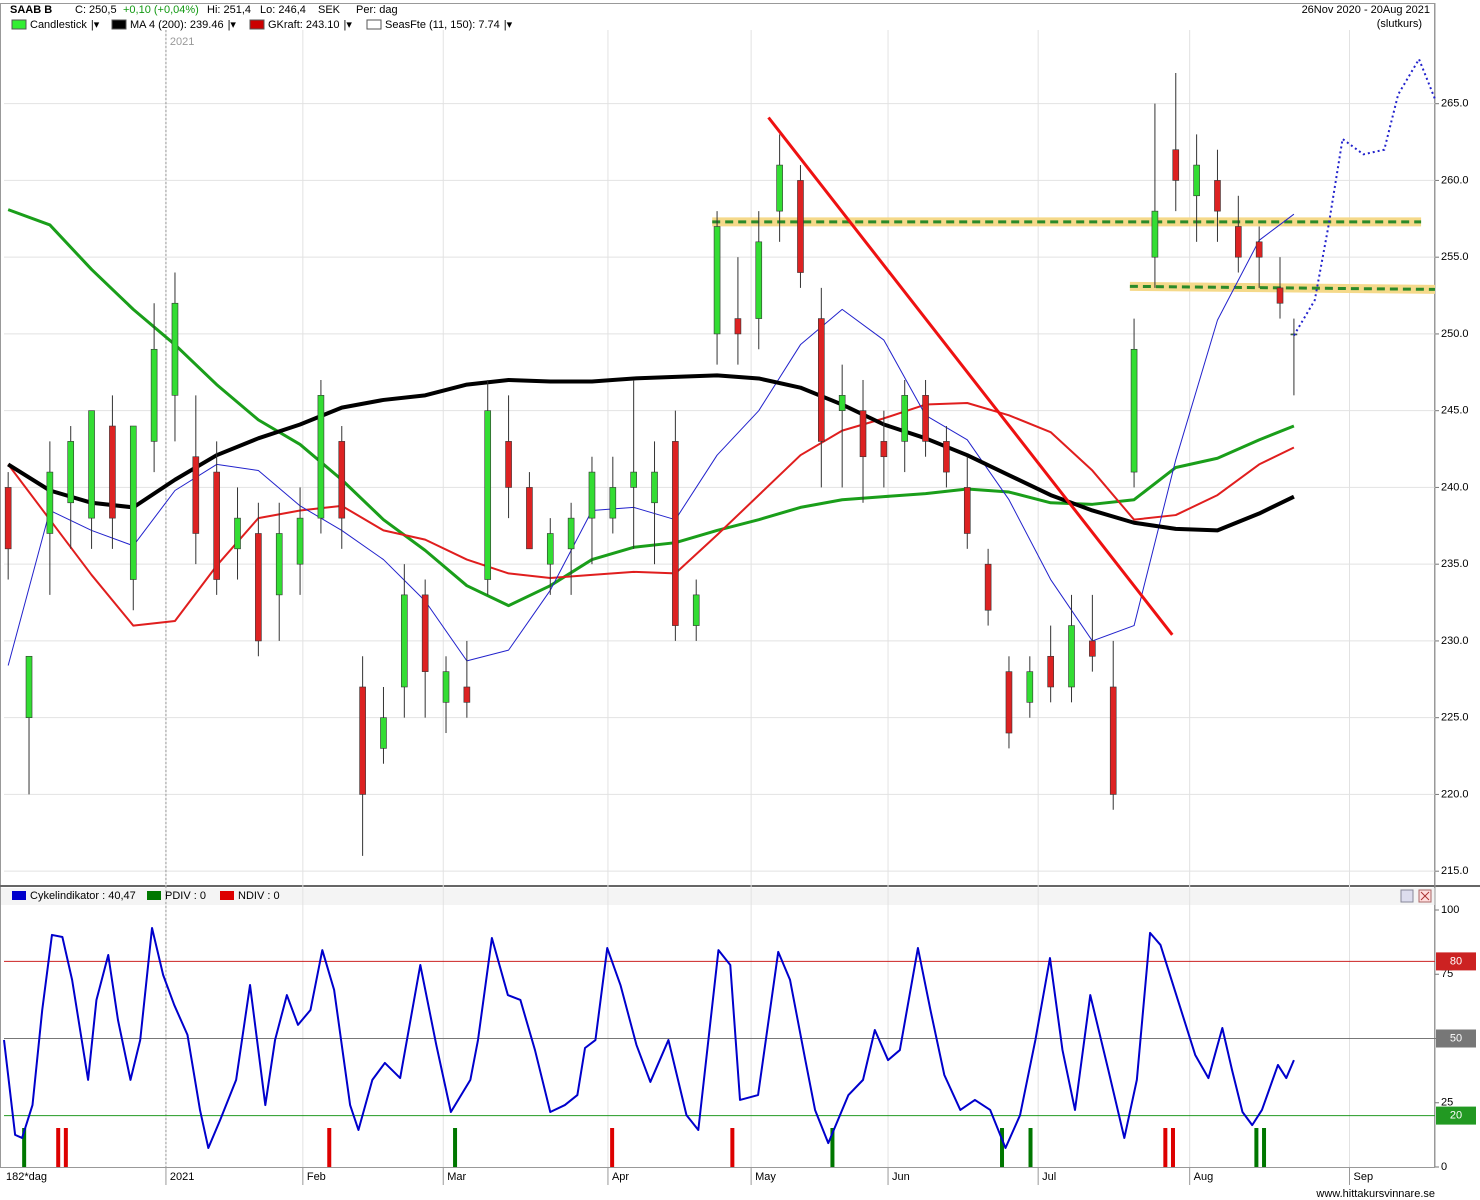  I want to click on level-label: 20, so click(1456, 1116).